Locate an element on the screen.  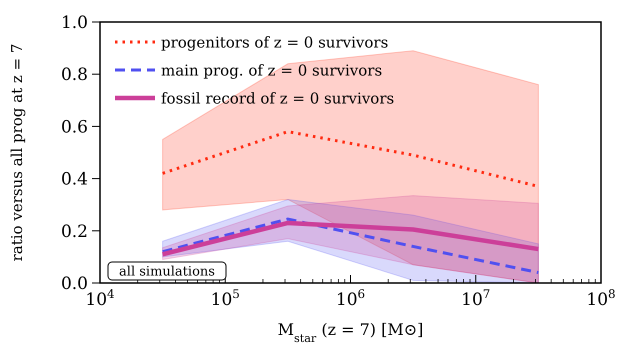
legend-label: main prog. of z = 0 survivors is located at coordinates (271, 70).